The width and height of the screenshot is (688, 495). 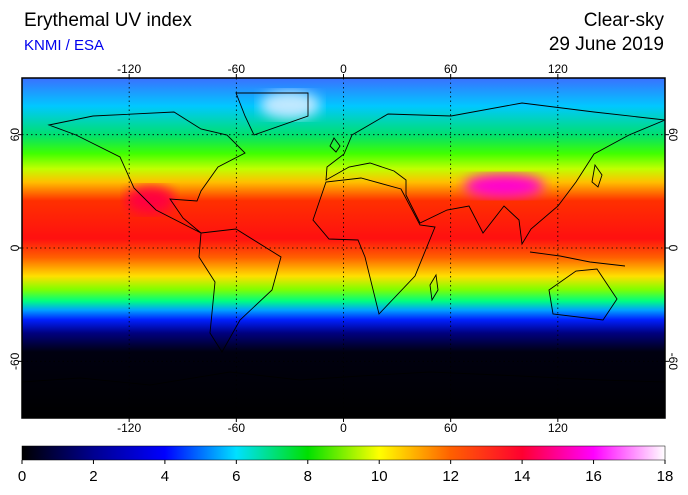 I want to click on subtitle: KNMI / ESA, so click(x=64, y=45).